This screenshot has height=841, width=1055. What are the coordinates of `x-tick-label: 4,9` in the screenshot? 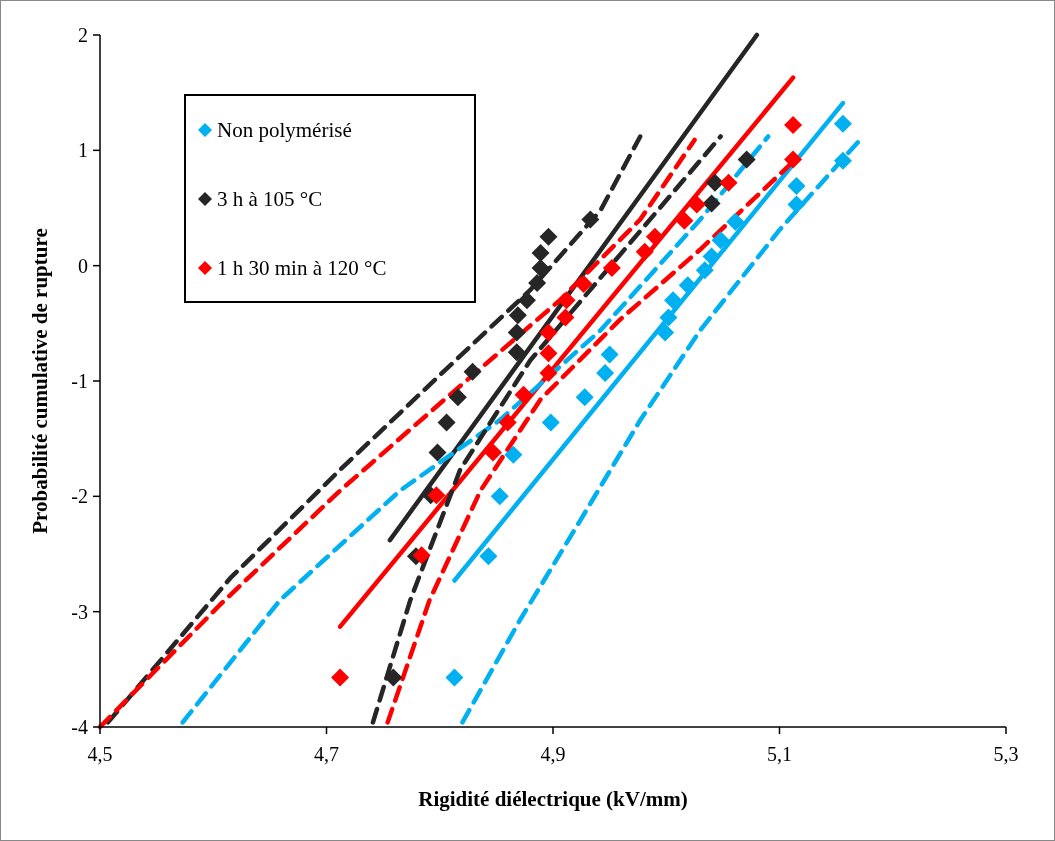 It's located at (553, 754).